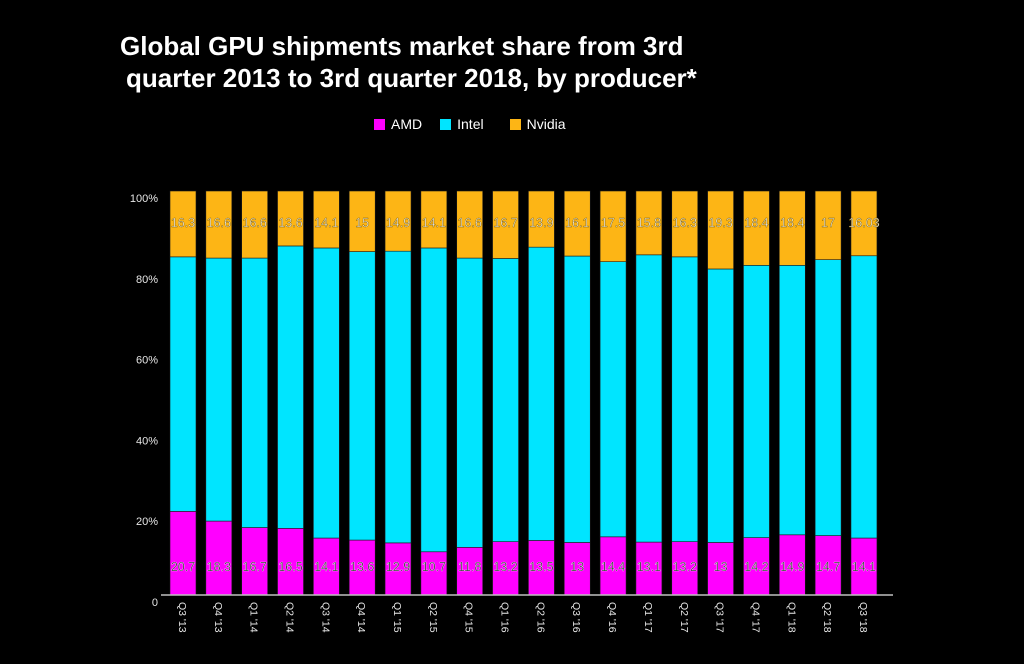  I want to click on data-label-amd-q3-14: 14.1, so click(326, 567).